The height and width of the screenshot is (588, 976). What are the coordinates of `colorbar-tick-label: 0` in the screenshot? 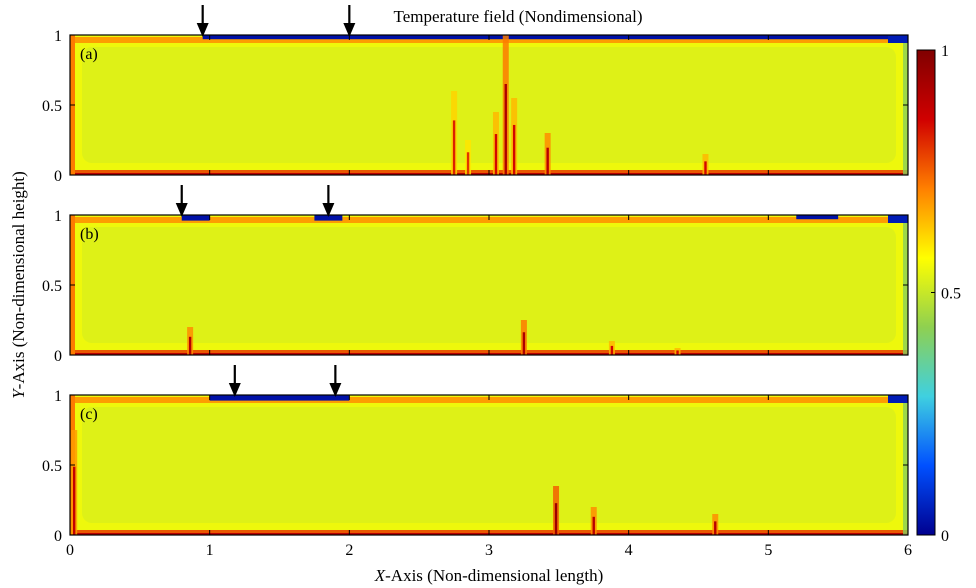 It's located at (945, 536).